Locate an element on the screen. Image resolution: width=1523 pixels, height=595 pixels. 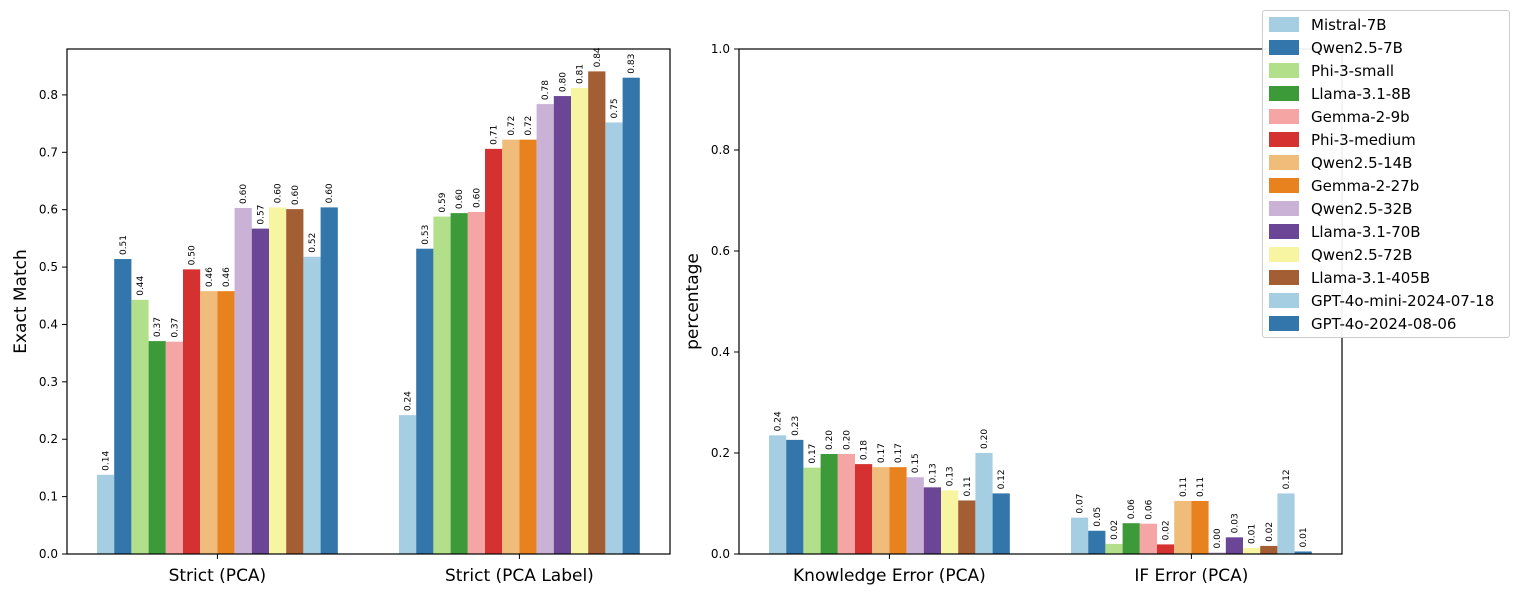
bar-value-label: 0.81 is located at coordinates (581, 74).